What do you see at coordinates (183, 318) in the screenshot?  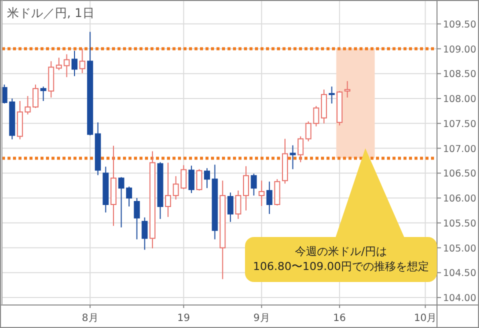 I see `x-tick-label: 19` at bounding box center [183, 318].